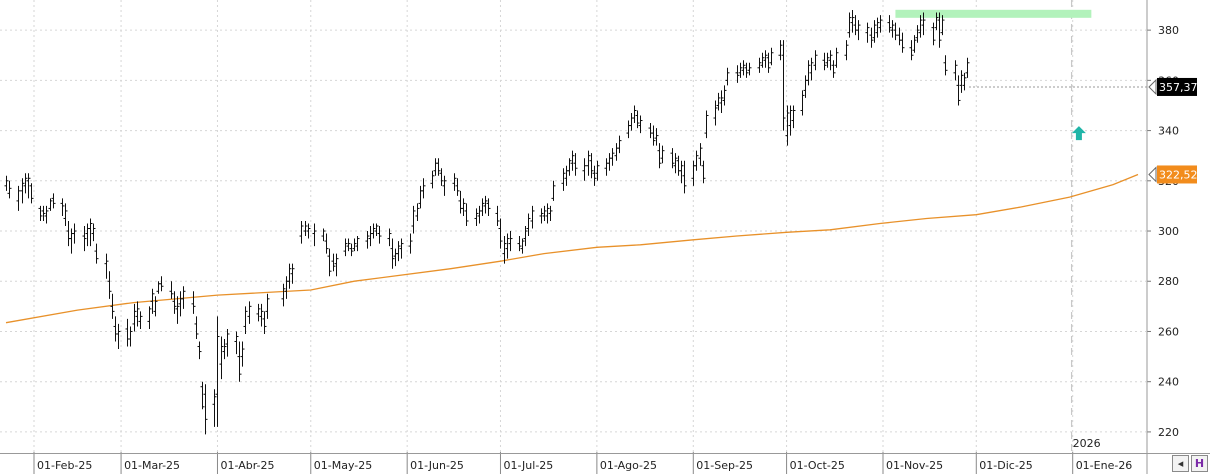  Describe the element at coordinates (1152, 174) in the screenshot. I see `moving-average-tag-pointer` at that location.